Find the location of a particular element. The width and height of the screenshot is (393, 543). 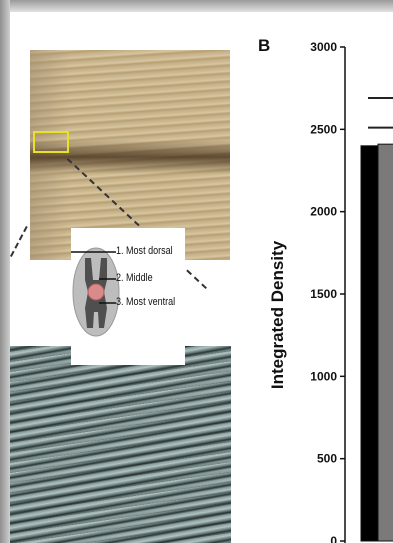

spinal-cord-schematic is located at coordinates (95, 292).